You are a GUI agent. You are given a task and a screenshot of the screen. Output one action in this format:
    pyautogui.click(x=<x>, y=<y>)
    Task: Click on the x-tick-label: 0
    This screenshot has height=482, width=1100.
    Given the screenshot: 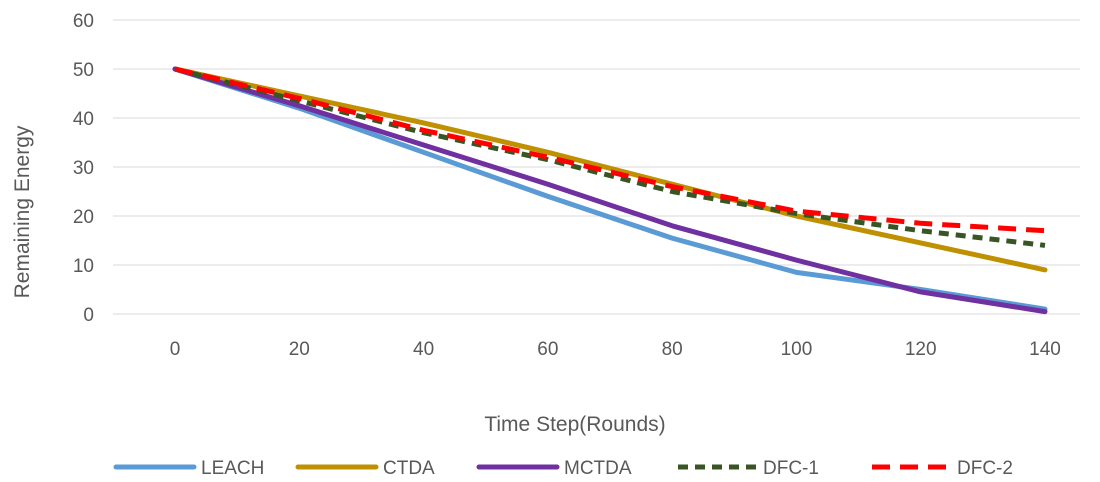 What is the action you would take?
    pyautogui.click(x=175, y=349)
    